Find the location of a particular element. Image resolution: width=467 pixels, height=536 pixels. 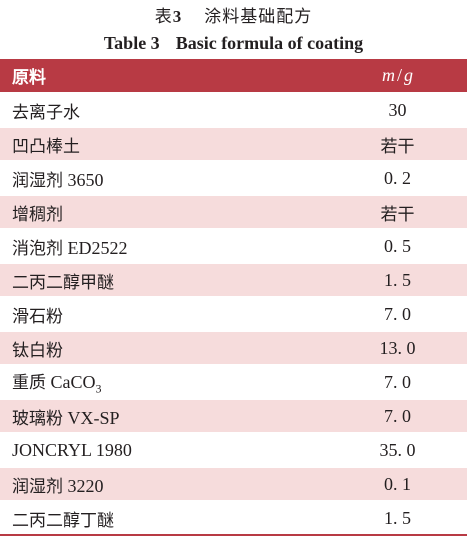

table-row: 增稠剂 若干 is located at coordinates (233, 213).